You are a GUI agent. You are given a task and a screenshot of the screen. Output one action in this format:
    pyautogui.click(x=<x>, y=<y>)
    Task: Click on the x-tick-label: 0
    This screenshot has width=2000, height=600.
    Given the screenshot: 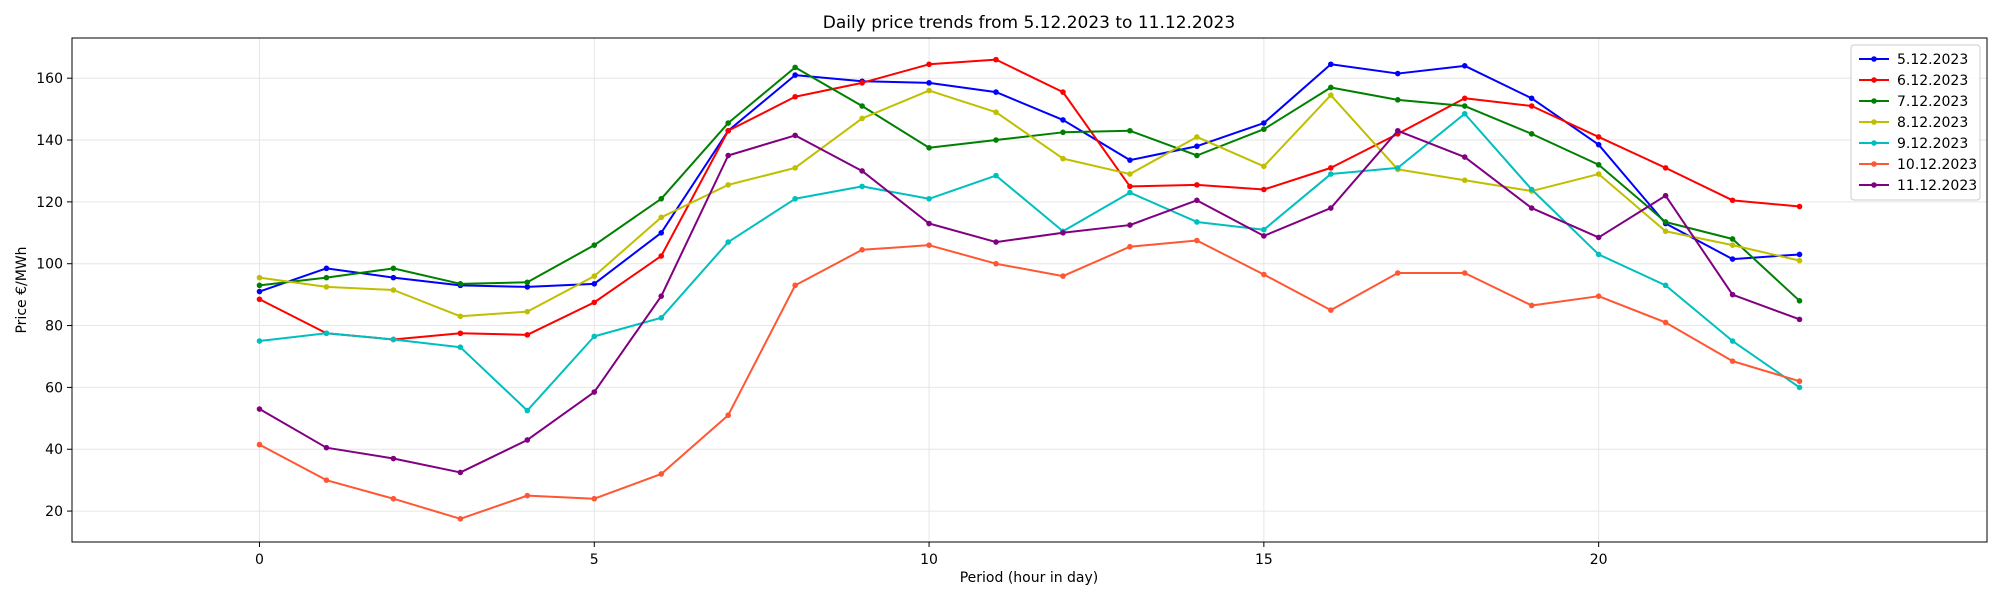 What is the action you would take?
    pyautogui.click(x=259, y=560)
    